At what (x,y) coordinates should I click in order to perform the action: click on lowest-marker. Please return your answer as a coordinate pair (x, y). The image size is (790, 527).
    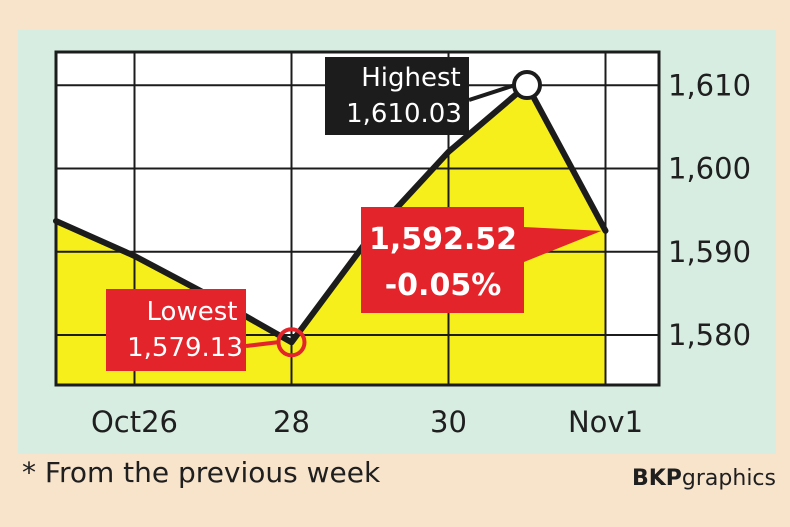
    Looking at the image, I should click on (291, 342).